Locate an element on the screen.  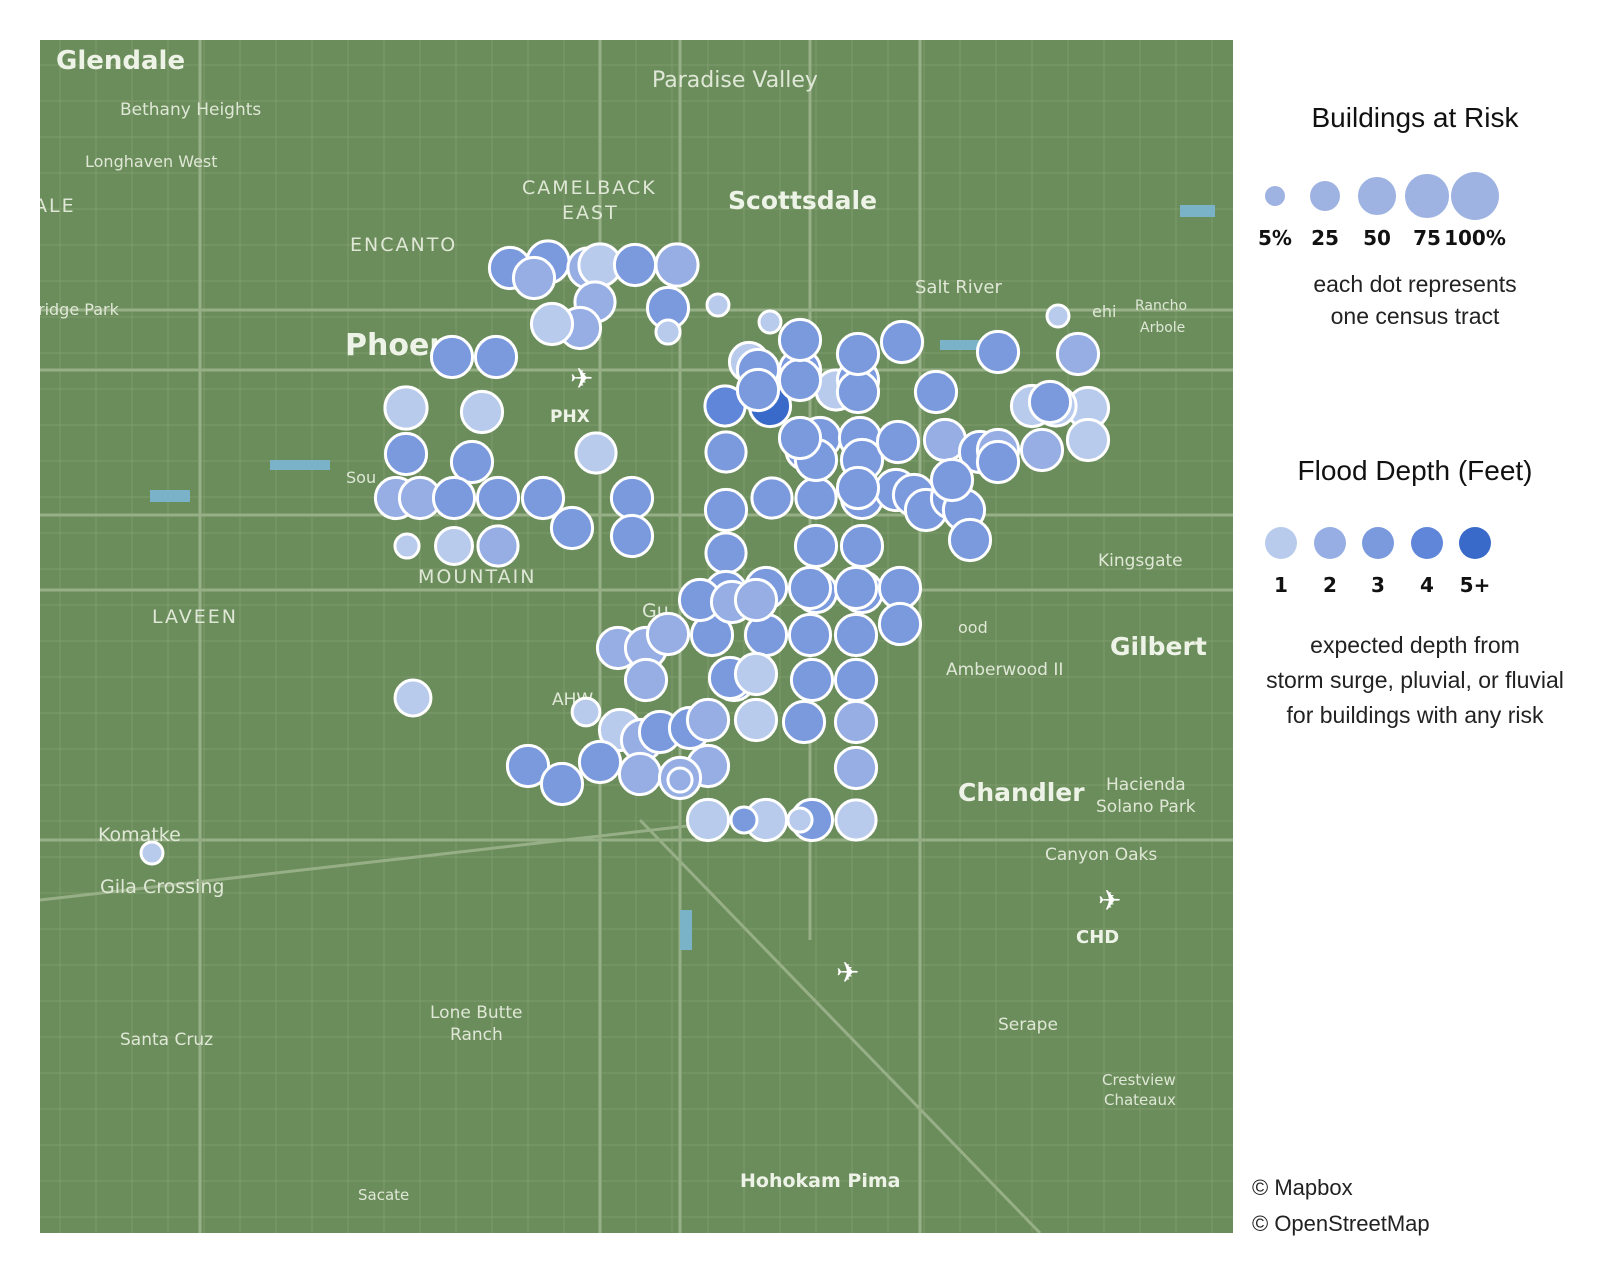
place-label: Chandler is located at coordinates (1021, 792).